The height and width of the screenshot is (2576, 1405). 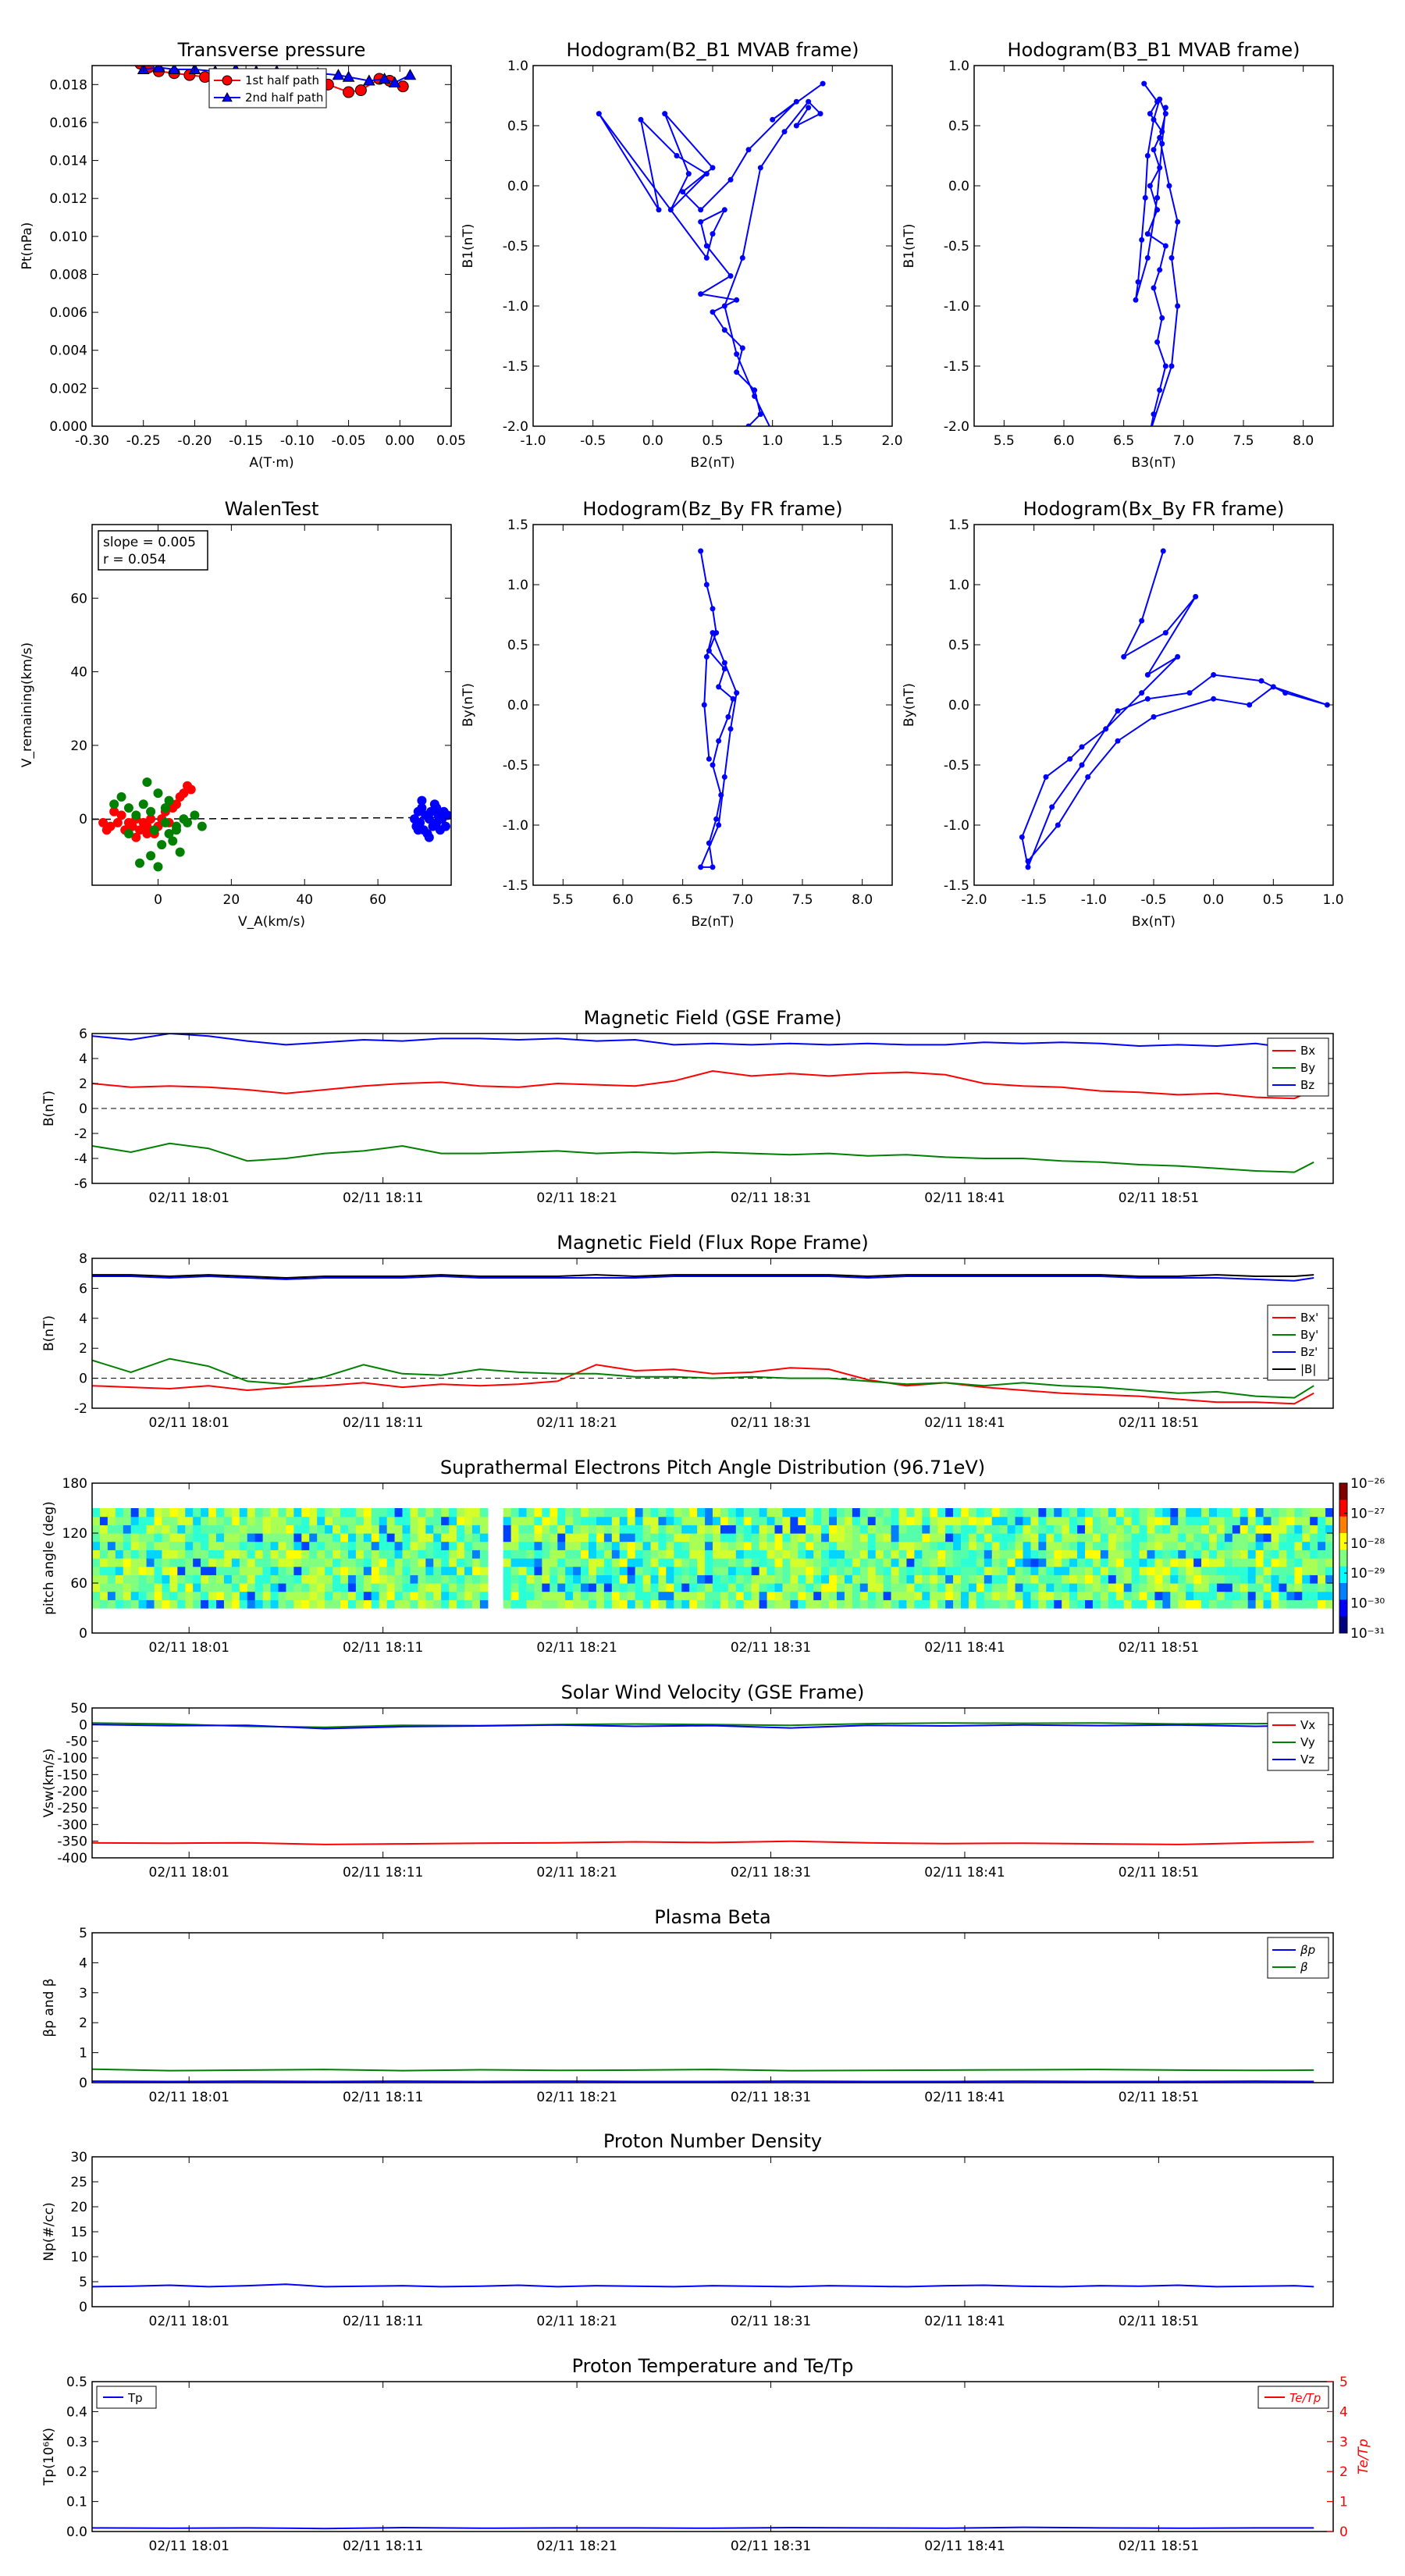 What do you see at coordinates (1154, 509) in the screenshot?
I see `chart-title: Hodogram(Bx_By FR frame)` at bounding box center [1154, 509].